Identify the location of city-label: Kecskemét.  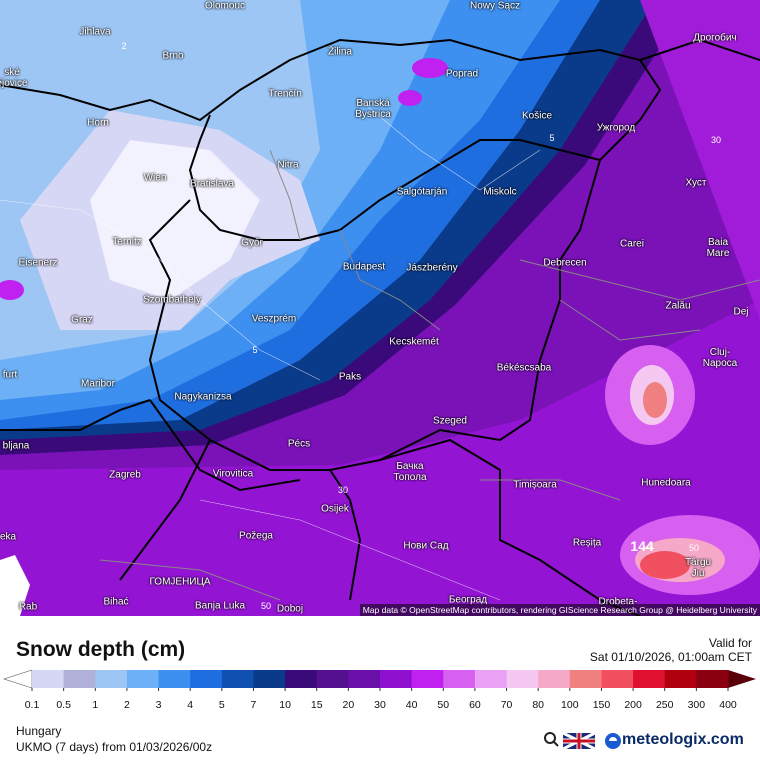
(414, 342).